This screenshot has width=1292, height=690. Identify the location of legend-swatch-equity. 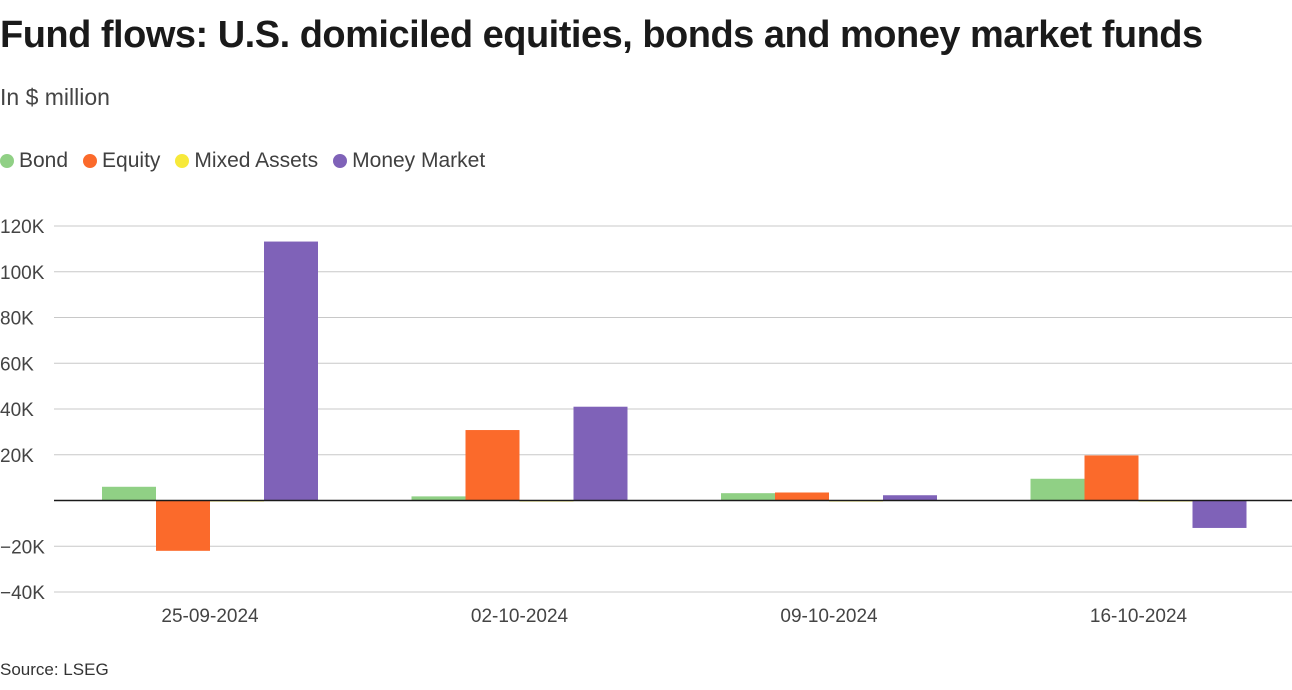
(90, 161).